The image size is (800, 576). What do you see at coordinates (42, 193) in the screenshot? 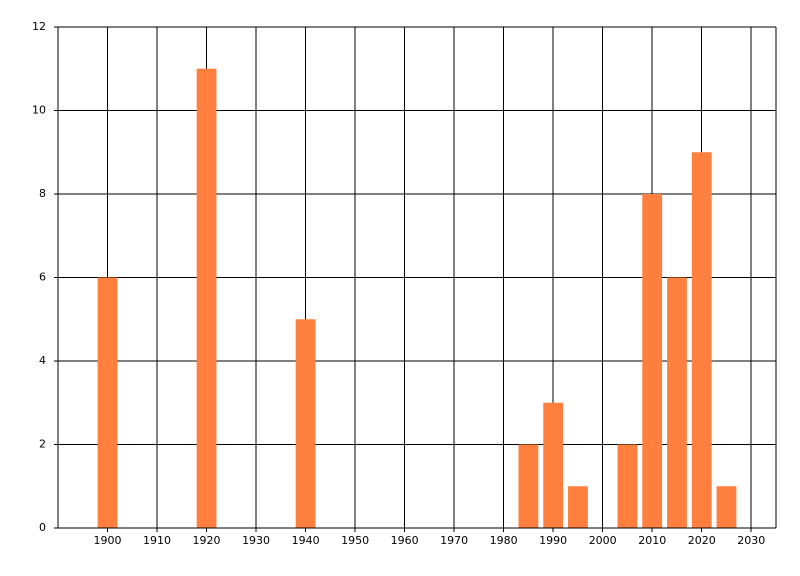
I see `y-tick-label: 8` at bounding box center [42, 193].